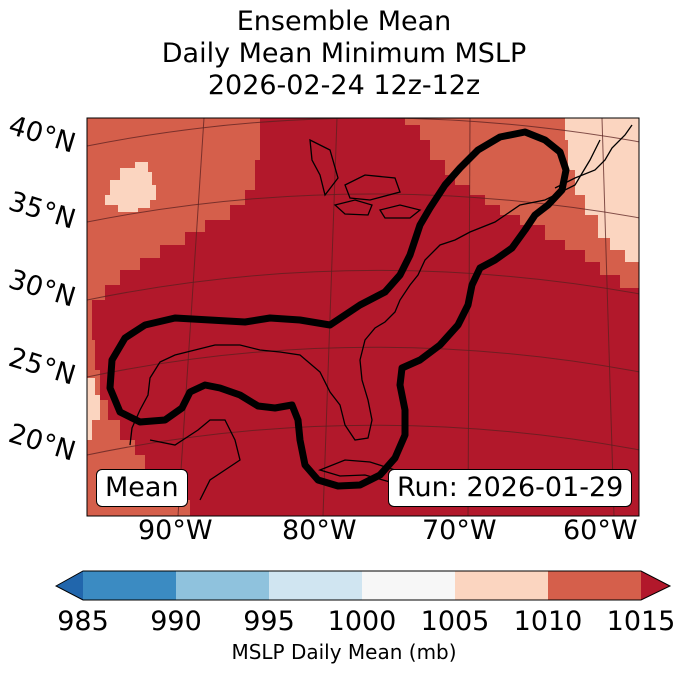 This screenshot has width=688, height=674. Describe the element at coordinates (176, 621) in the screenshot. I see `colorbar-tick-label: 990` at that location.